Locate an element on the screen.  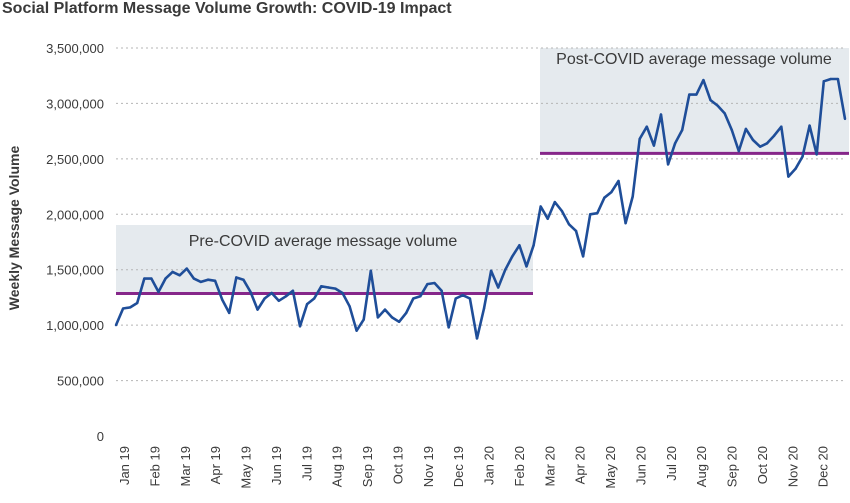
x-tick-label: Apr 20 is located at coordinates (580, 465).